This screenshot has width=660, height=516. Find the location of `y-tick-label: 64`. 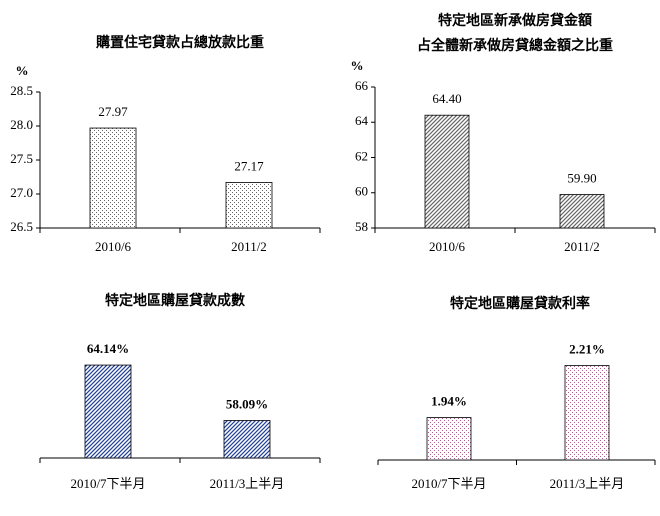

y-tick-label: 64 is located at coordinates (362, 120).